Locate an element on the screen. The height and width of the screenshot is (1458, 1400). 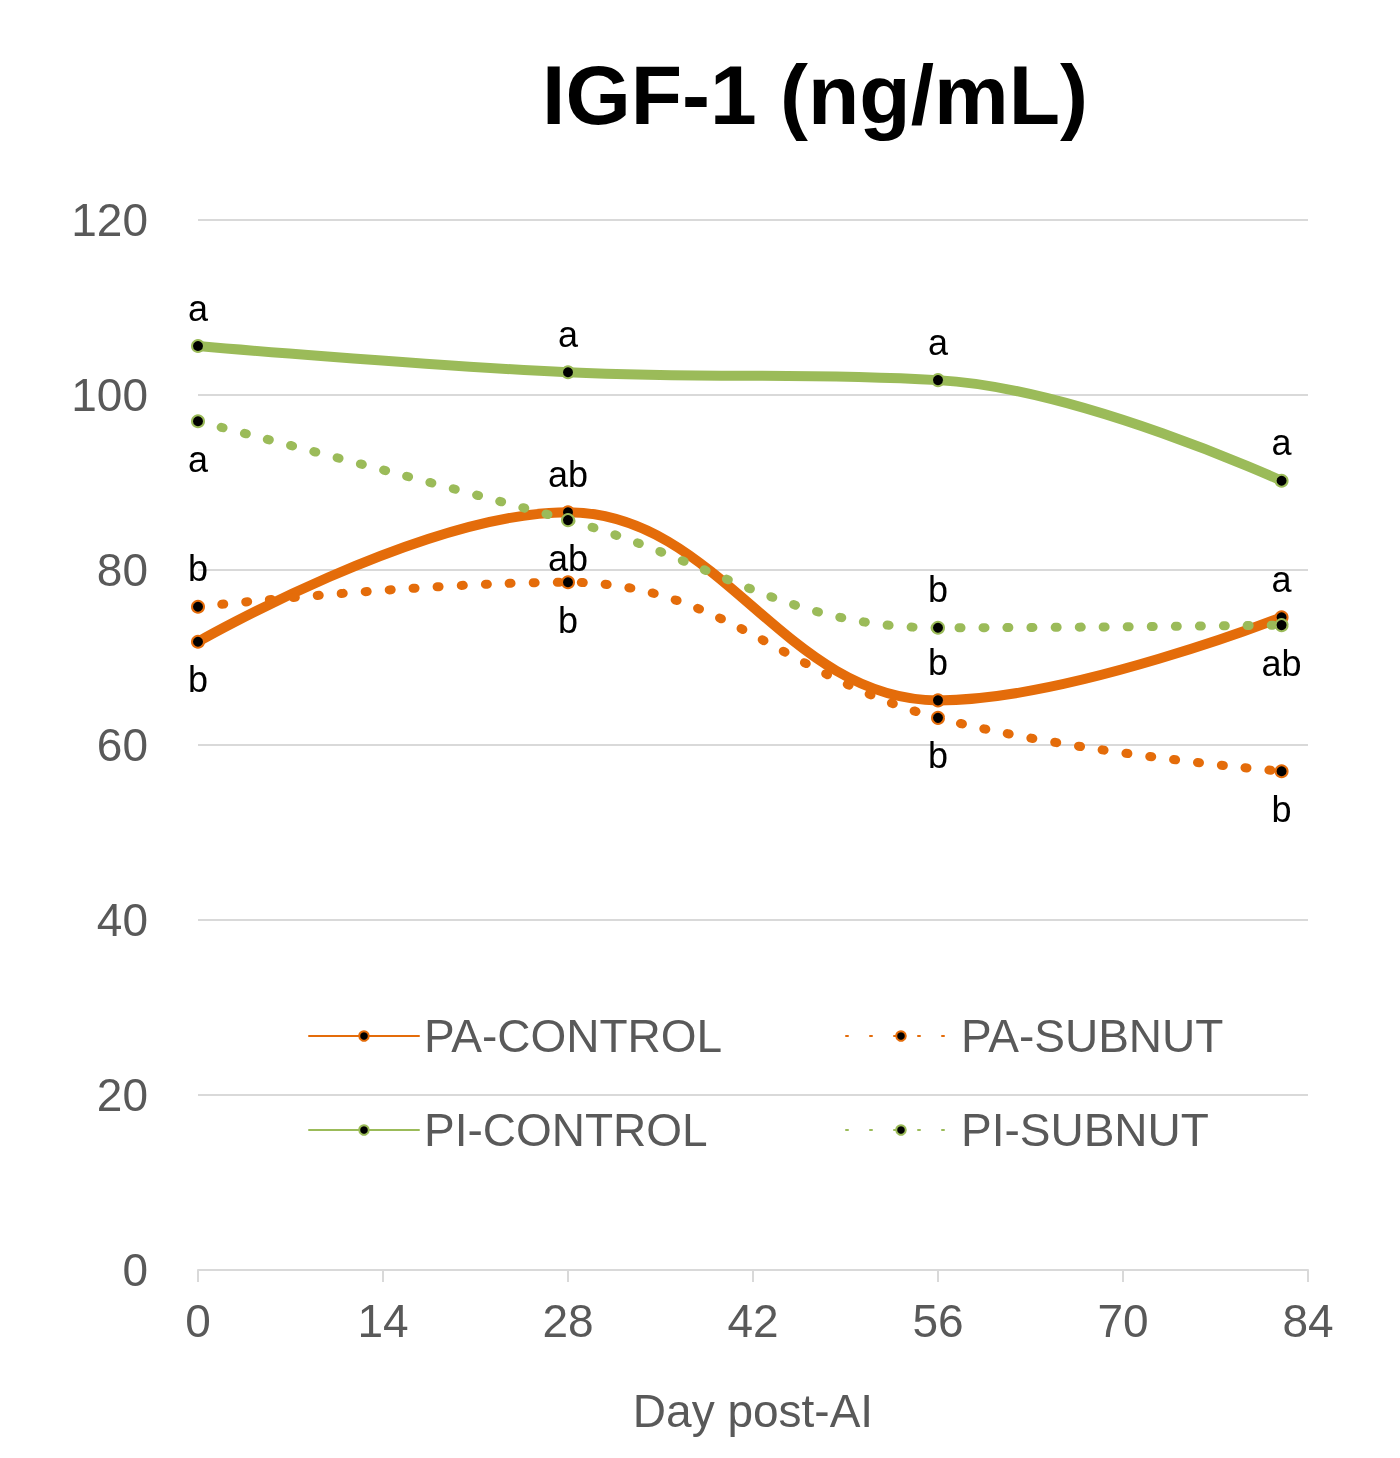
y-tick-label: 80 is located at coordinates (122, 570).